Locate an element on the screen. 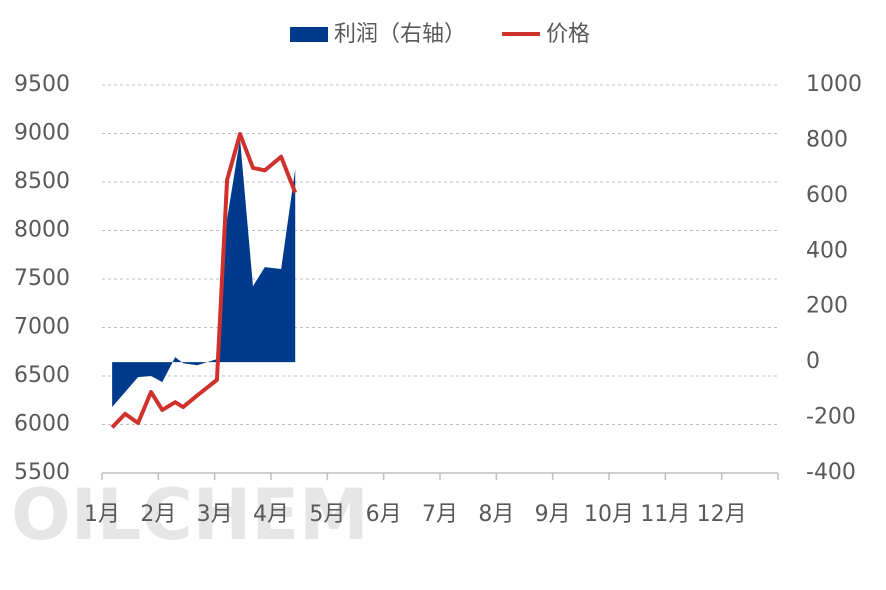 The width and height of the screenshot is (886, 590). x-tick-label: 3月 is located at coordinates (215, 514).